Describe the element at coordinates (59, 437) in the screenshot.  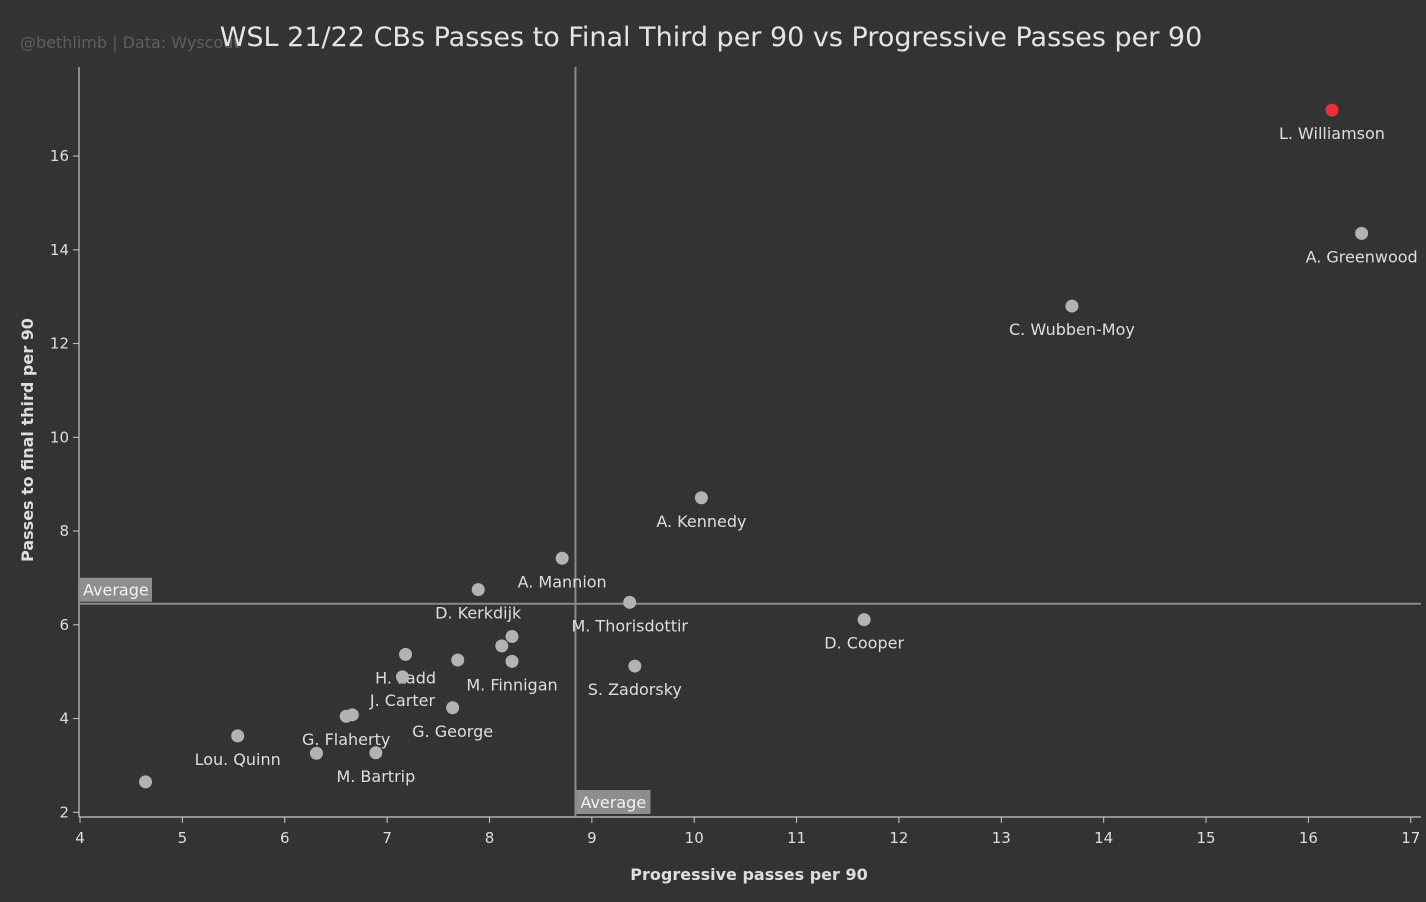
I see `y-tick-label: 10` at that location.